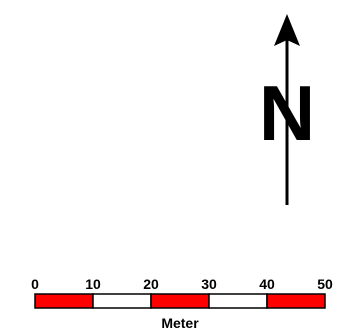 This screenshot has width=361, height=334. I want to click on north-arrow-head, so click(287, 30).